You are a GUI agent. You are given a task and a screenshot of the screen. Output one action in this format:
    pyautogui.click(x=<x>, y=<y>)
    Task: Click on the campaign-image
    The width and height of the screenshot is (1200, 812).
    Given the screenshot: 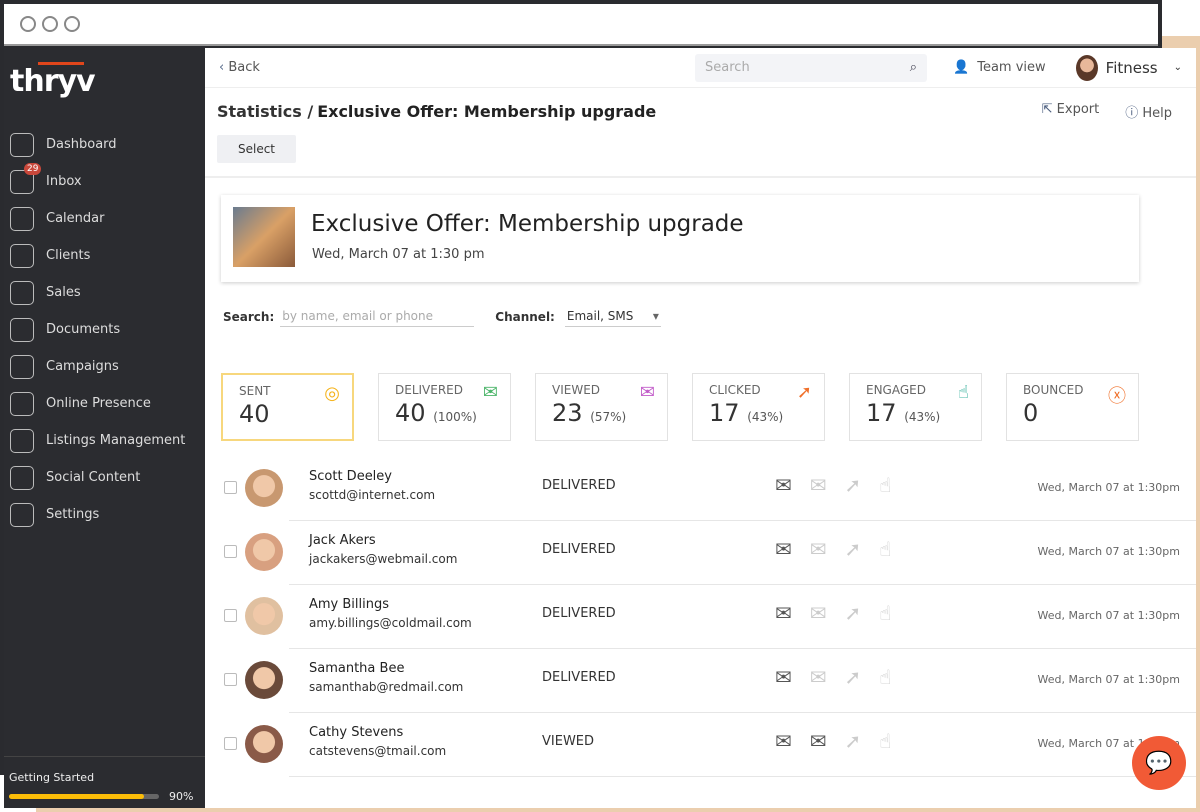 What is the action you would take?
    pyautogui.click(x=264, y=237)
    